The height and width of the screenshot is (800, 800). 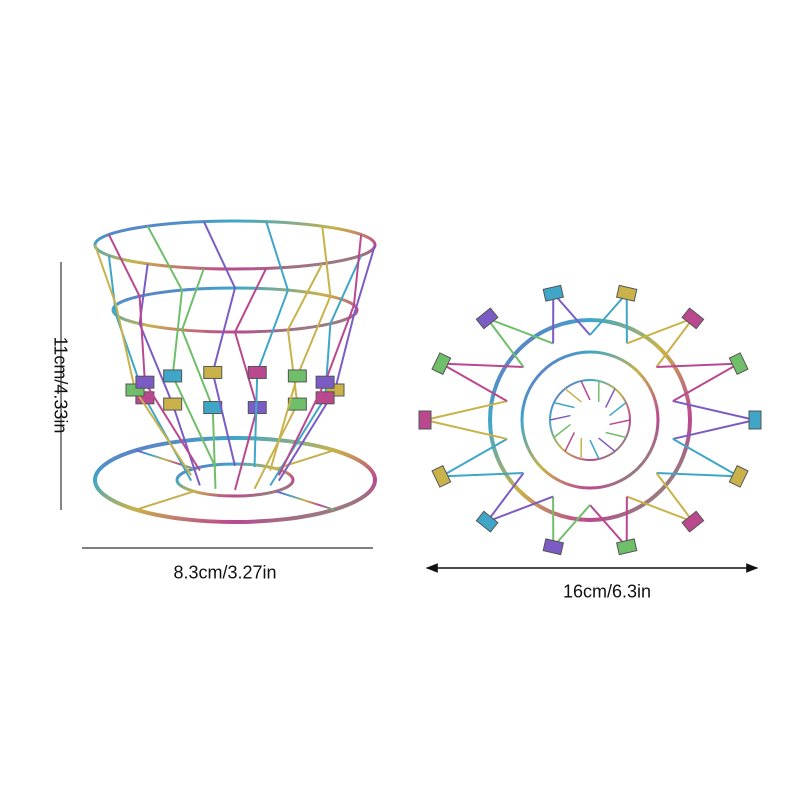 What do you see at coordinates (225, 572) in the screenshot?
I see `basket-width-label: 8.3cm/3.27in` at bounding box center [225, 572].